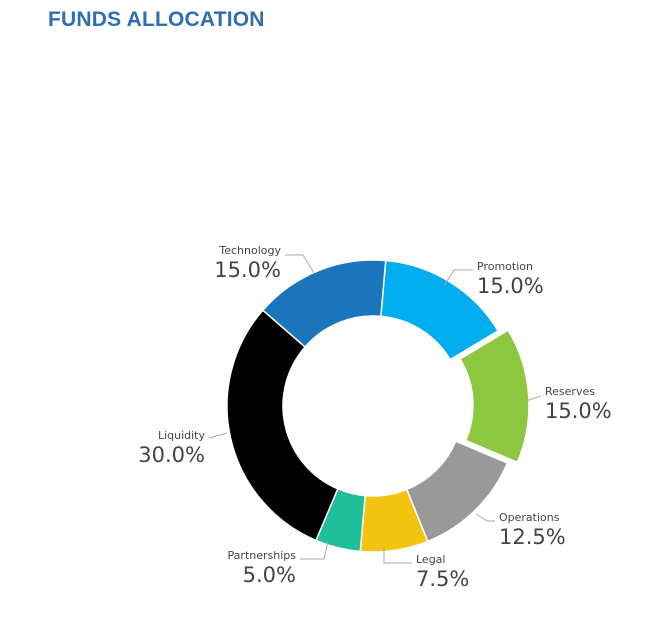  What do you see at coordinates (247, 270) in the screenshot?
I see `slice-value-technology: 15.0%` at bounding box center [247, 270].